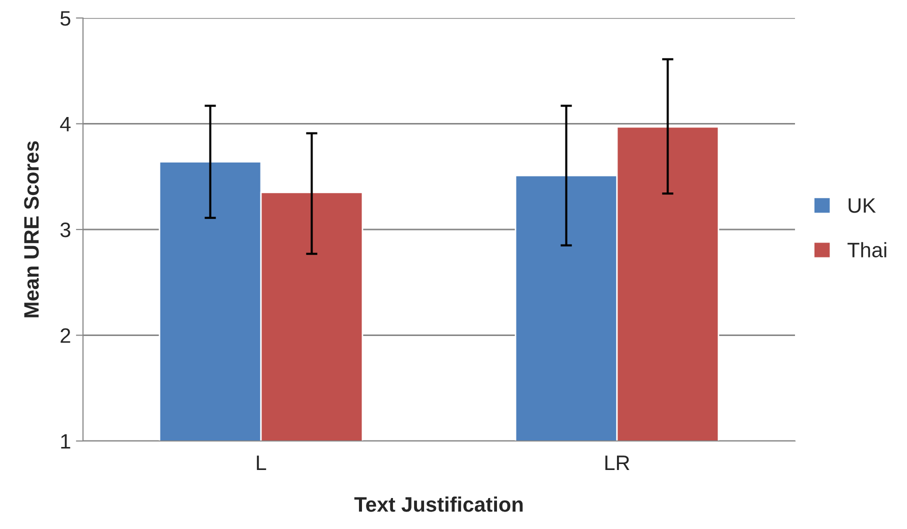 This screenshot has width=907, height=529. I want to click on x-tick-label: L, so click(261, 463).